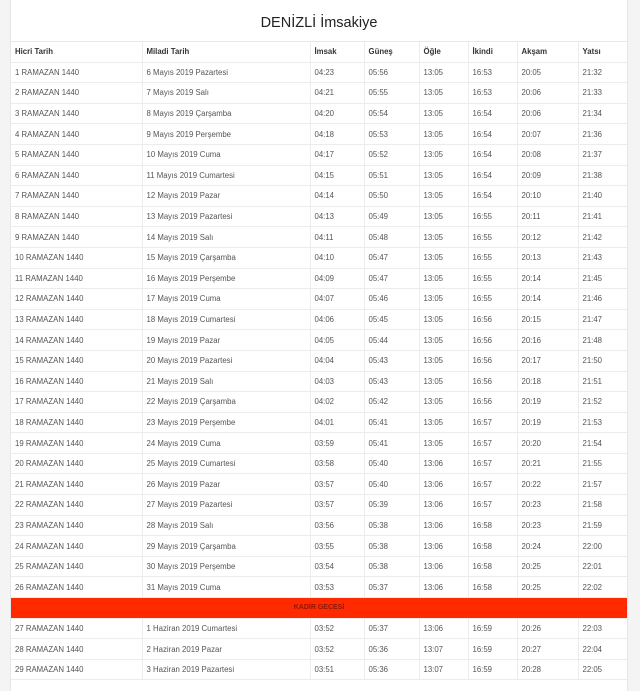 The width and height of the screenshot is (640, 691). What do you see at coordinates (548, 505) in the screenshot?
I see `cell-aksam: 20:23` at bounding box center [548, 505].